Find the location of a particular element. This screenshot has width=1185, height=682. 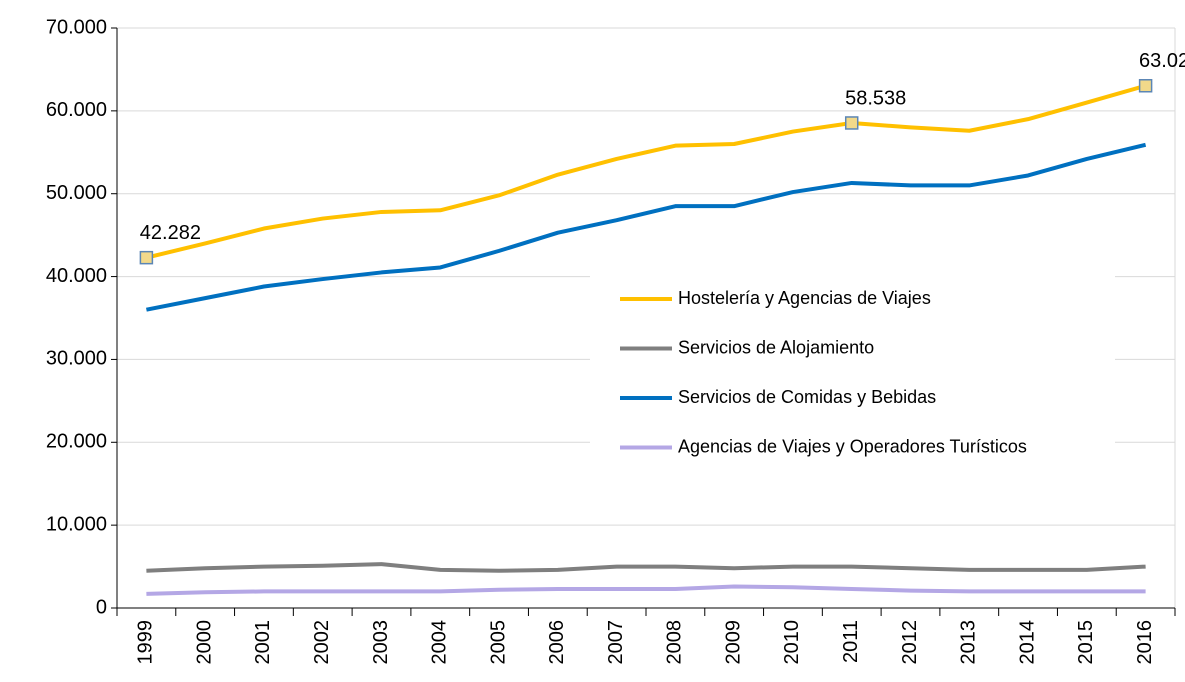

y-tick-label: 70.000 is located at coordinates (76, 27).